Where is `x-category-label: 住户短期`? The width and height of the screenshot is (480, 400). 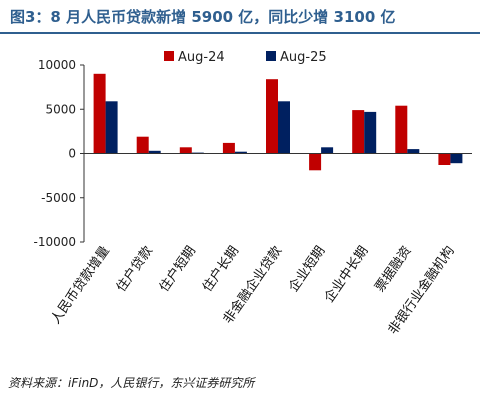 x-category-label: 住户短期 is located at coordinates (177, 269).